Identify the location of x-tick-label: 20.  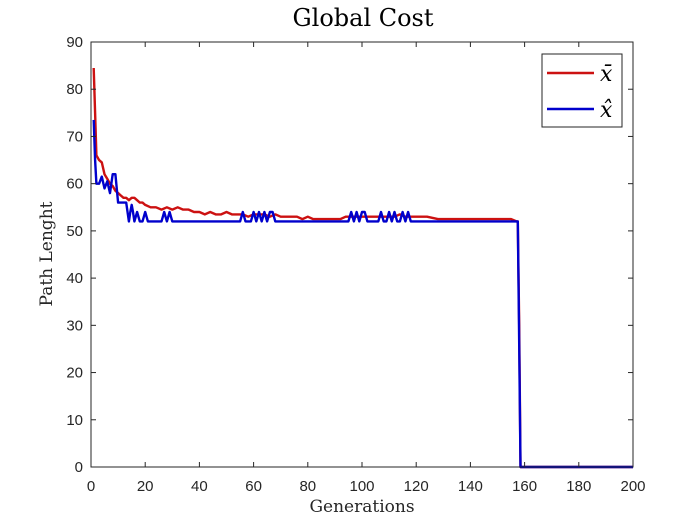
(145, 486).